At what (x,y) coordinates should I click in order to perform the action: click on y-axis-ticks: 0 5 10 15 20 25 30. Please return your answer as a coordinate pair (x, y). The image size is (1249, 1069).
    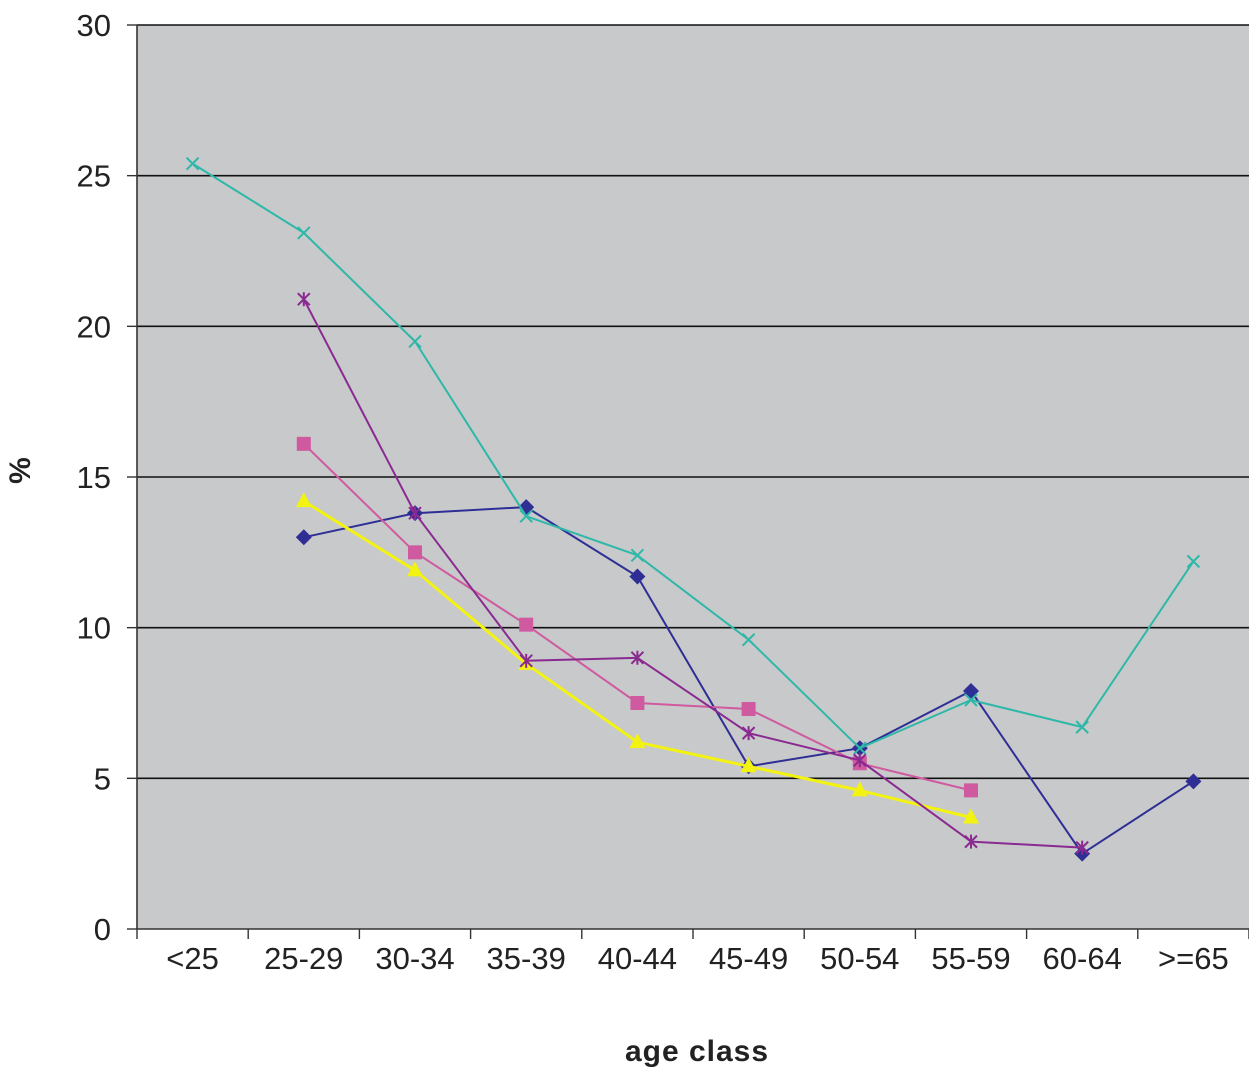
    Looking at the image, I should click on (107, 477).